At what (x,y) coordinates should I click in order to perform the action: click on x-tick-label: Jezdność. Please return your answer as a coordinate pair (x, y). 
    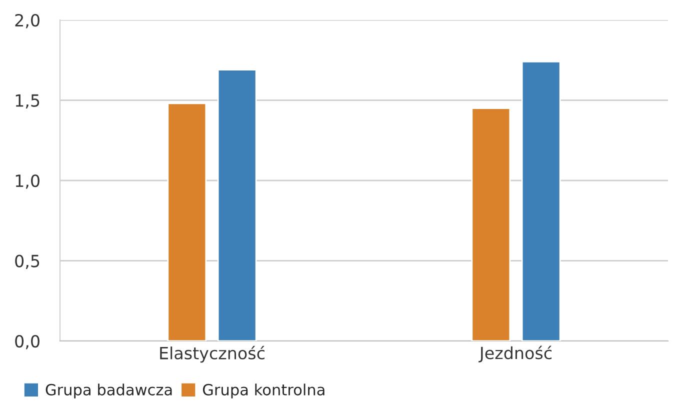
    Looking at the image, I should click on (515, 354).